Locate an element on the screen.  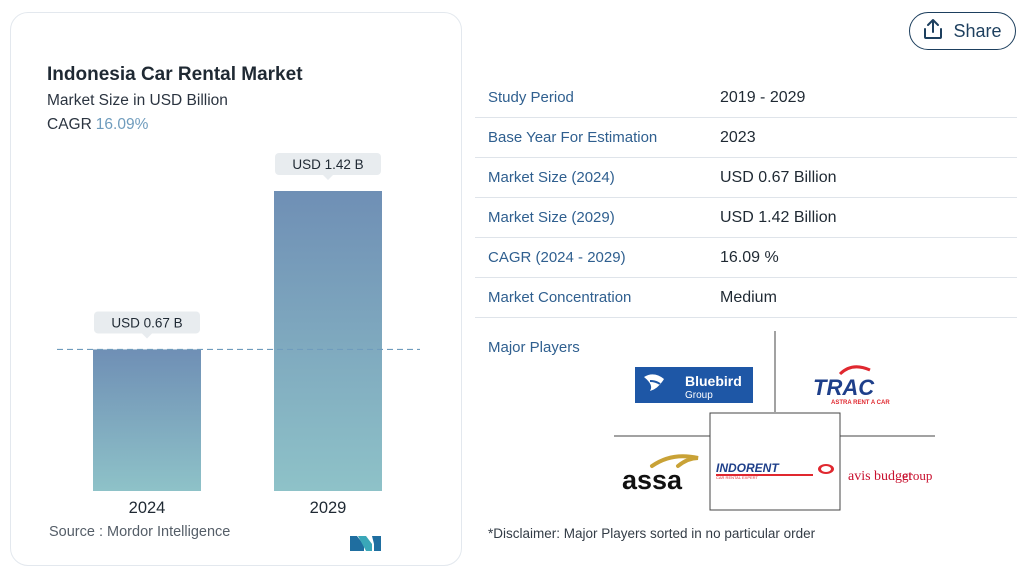
info-label: Market Concentration is located at coordinates (560, 297).